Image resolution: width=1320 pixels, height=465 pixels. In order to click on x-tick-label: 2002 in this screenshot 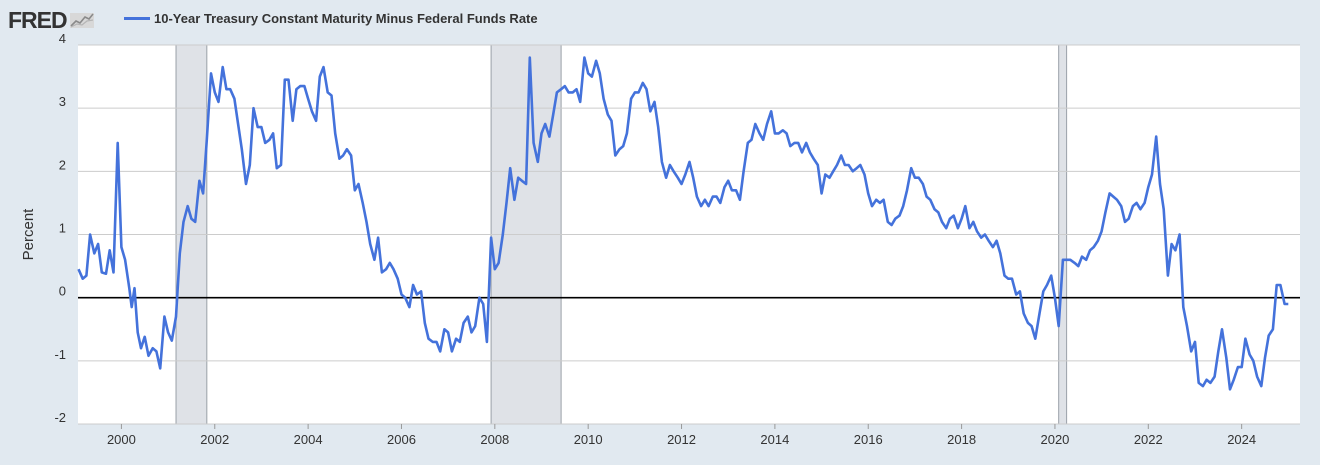, I will do `click(214, 439)`.